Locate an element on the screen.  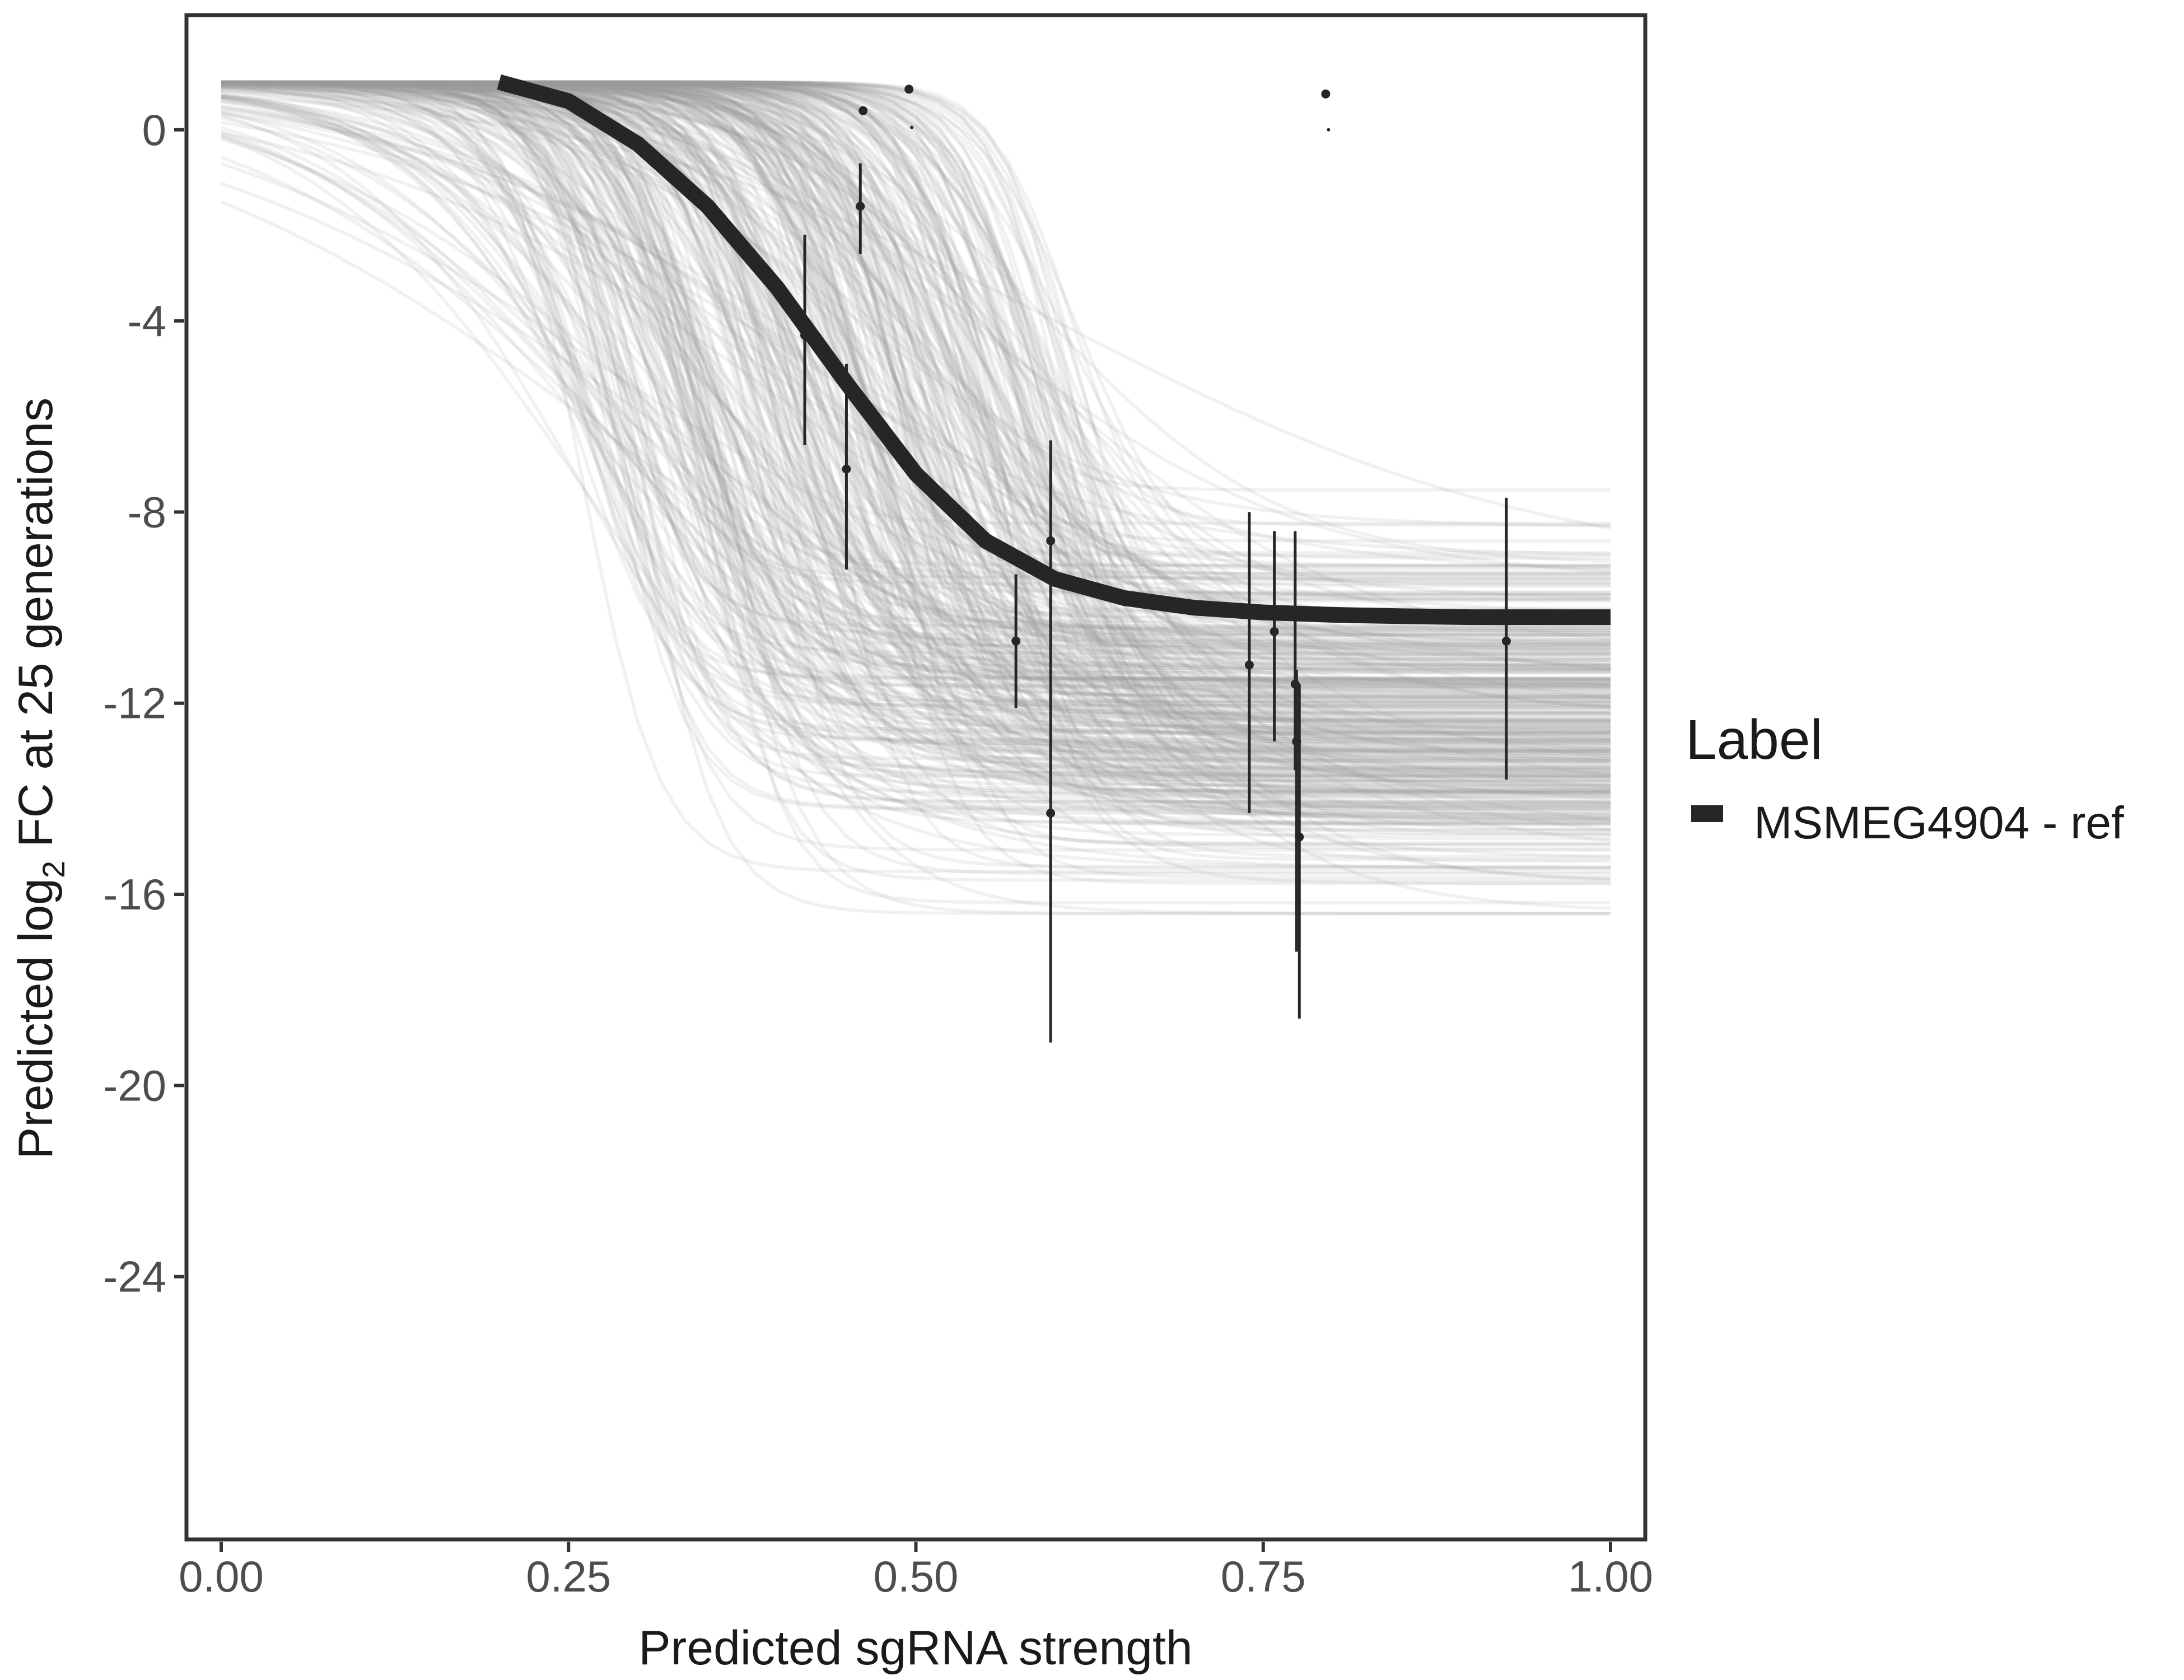
y-axis: 0 -4 -8 -12 -16 -20 -24 is located at coordinates (143, 703).